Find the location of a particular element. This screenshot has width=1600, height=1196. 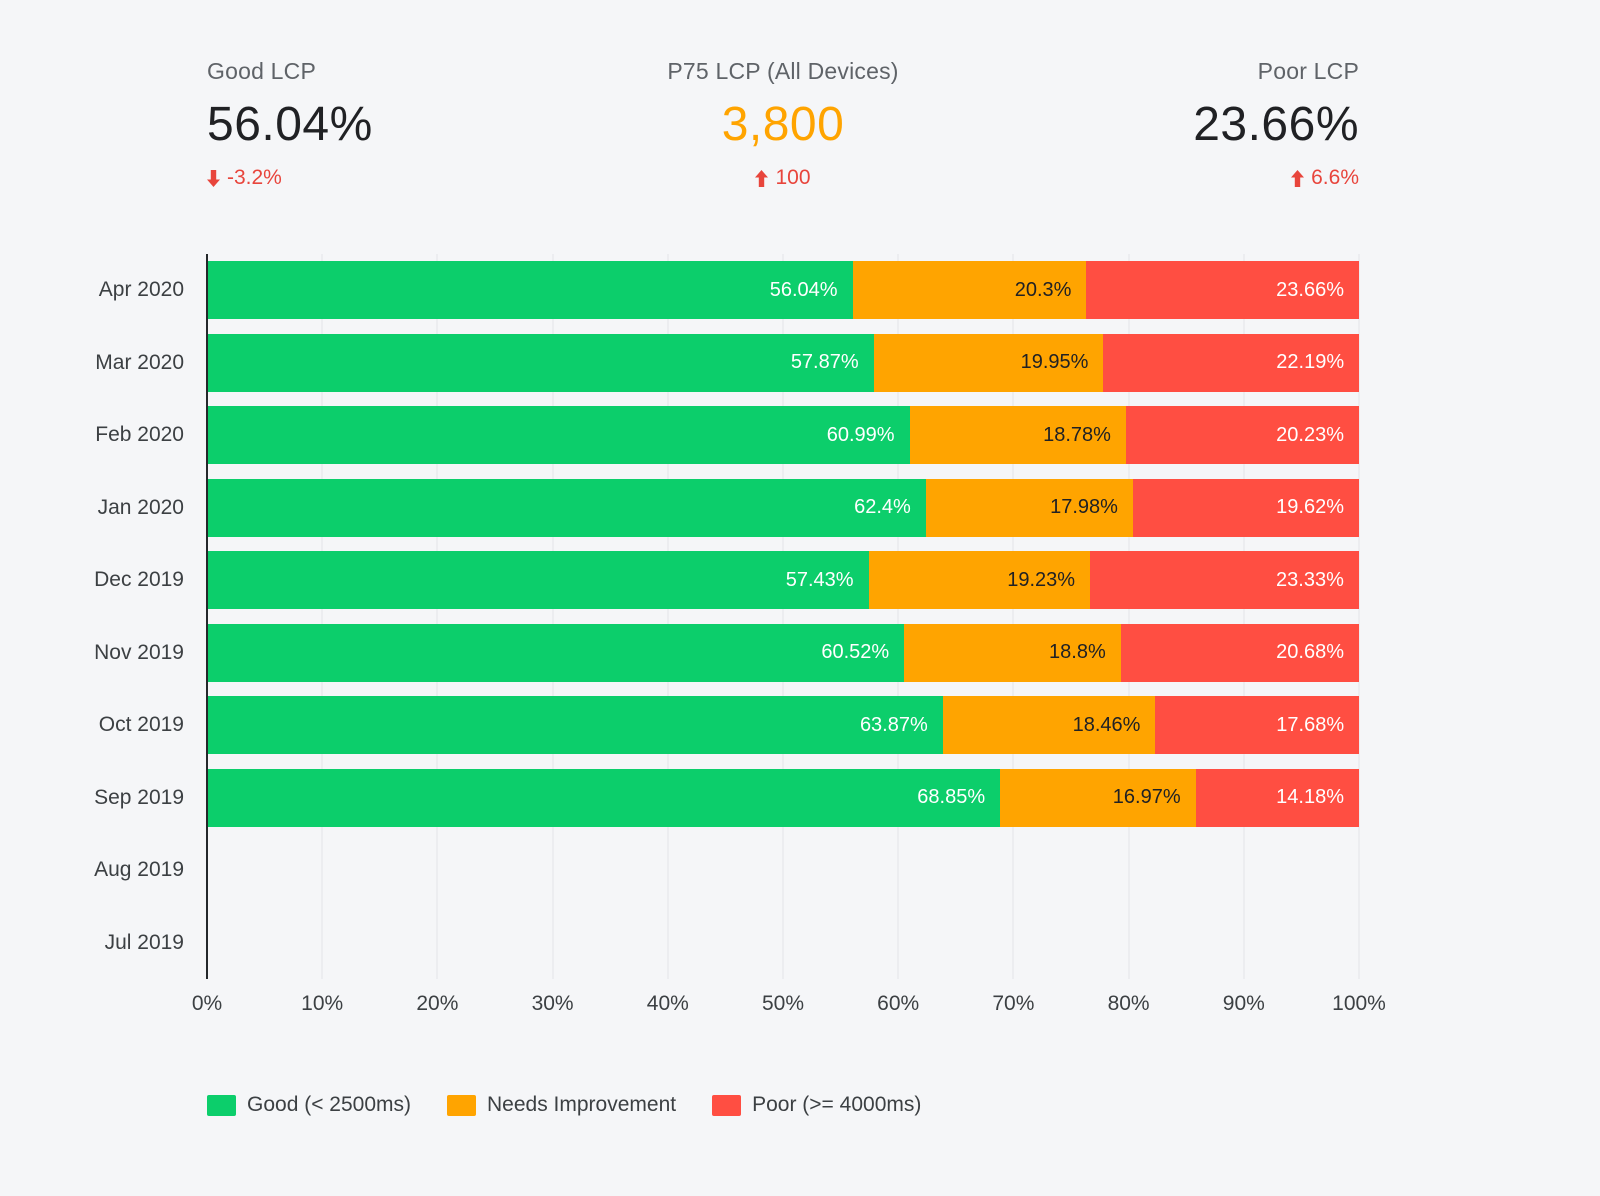

bar-segment-value: 20.23% is located at coordinates (1310, 434).